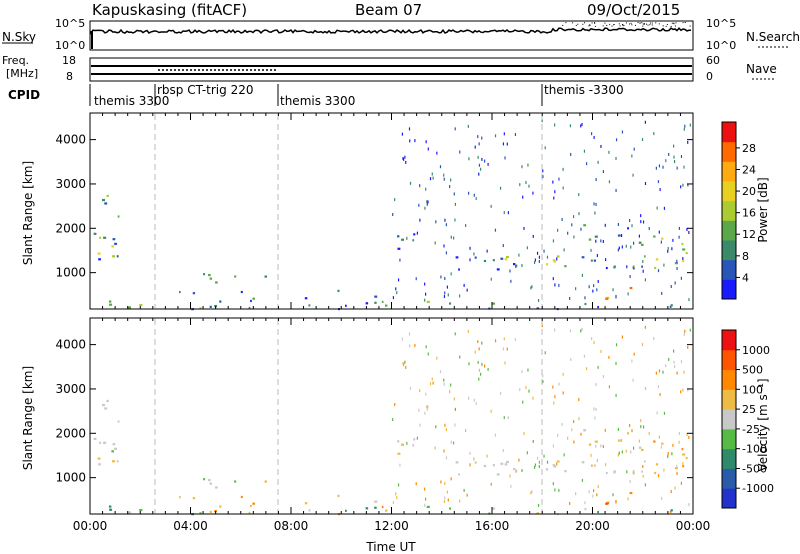  Describe the element at coordinates (70, 228) in the screenshot. I see `y-tick-label: 2000` at that location.